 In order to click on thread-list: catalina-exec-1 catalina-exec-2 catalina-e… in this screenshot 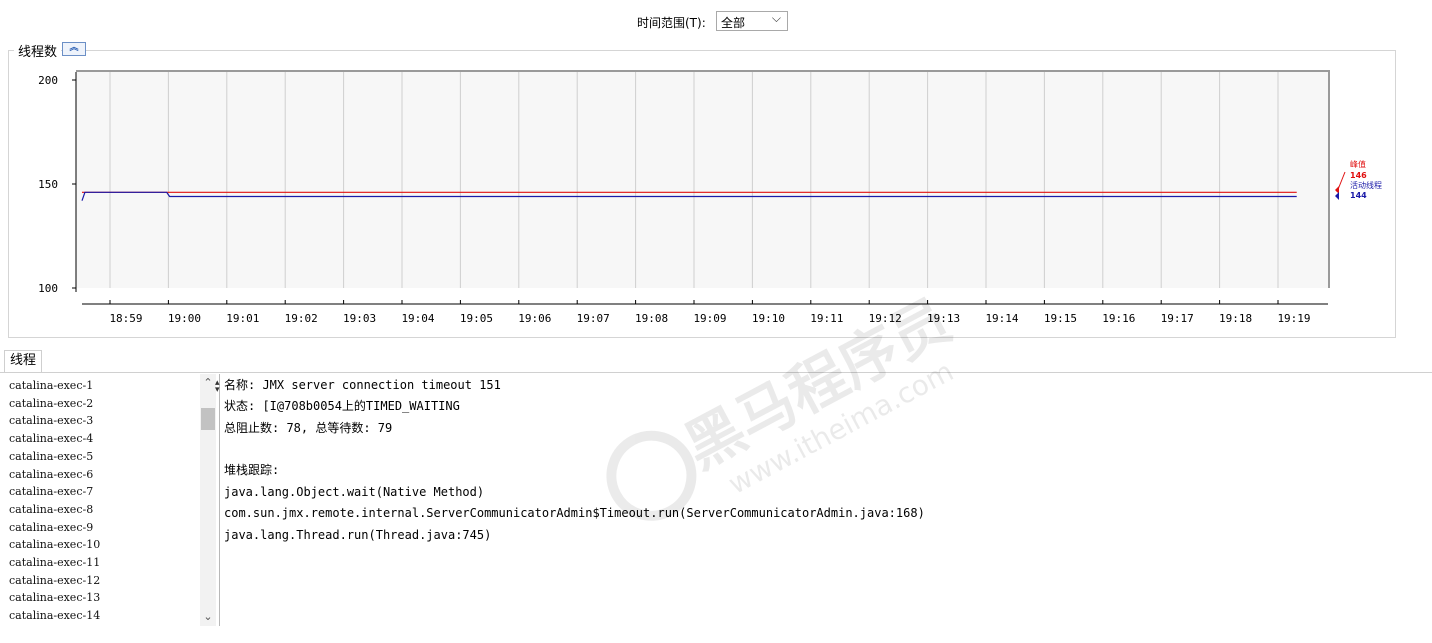, I will do `click(102, 500)`.